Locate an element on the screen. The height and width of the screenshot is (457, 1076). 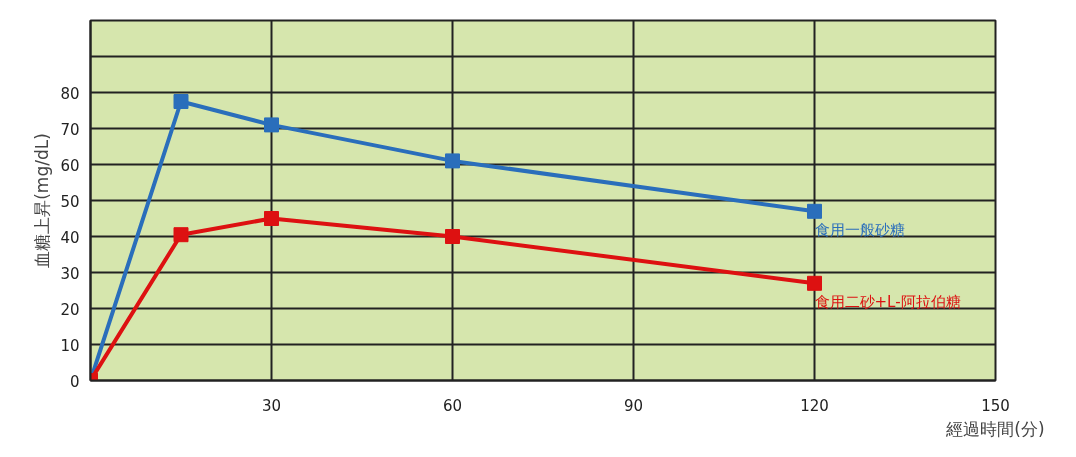
y-tick-label: 70 is located at coordinates (70, 129).